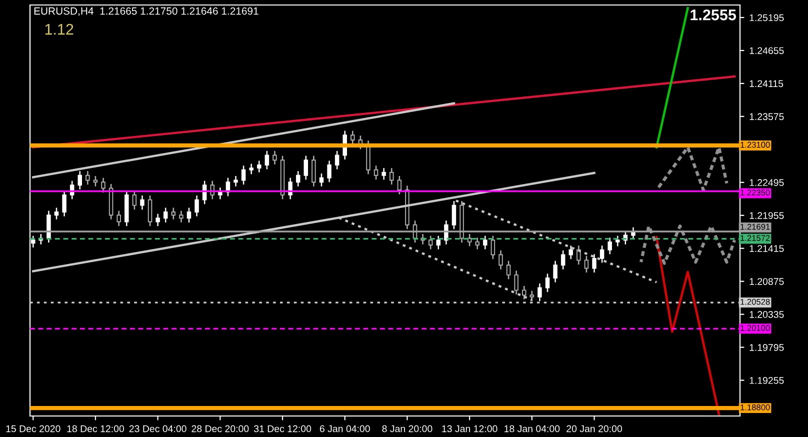  Describe the element at coordinates (767, 314) in the screenshot. I see `y-tick-label: 1.20335` at that location.